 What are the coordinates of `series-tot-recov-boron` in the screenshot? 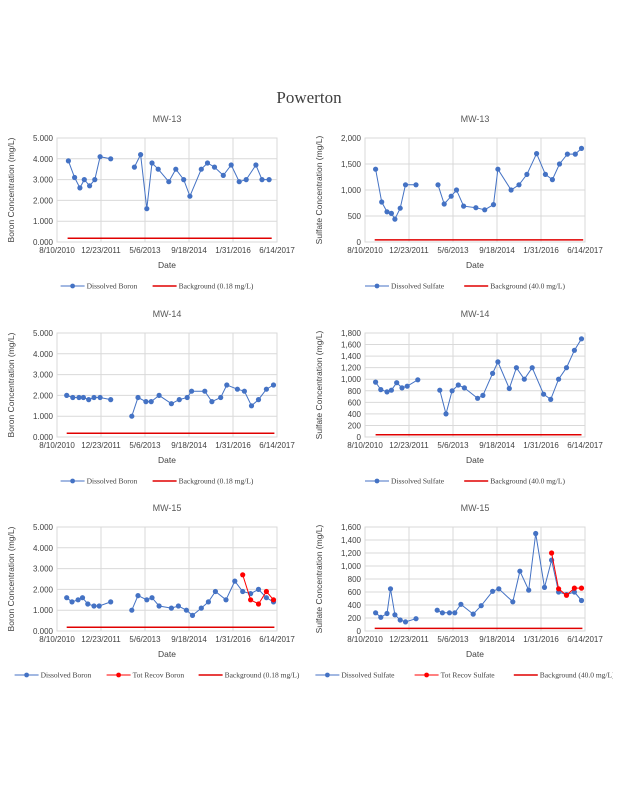 It's located at (258, 589).